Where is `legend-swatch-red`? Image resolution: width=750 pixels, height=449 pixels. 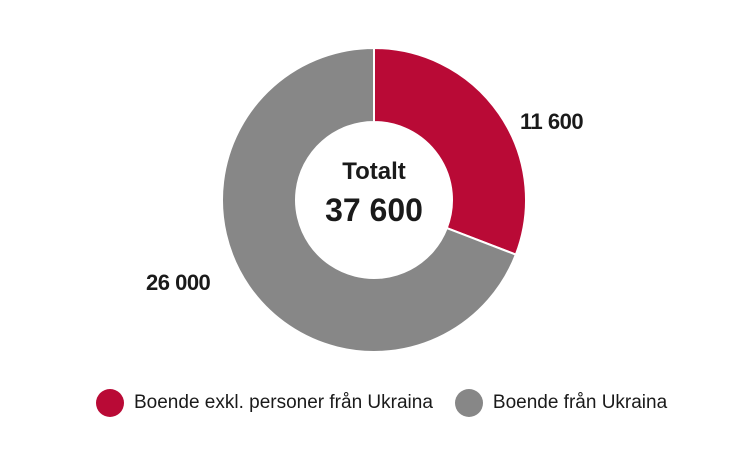 legend-swatch-red is located at coordinates (110, 403).